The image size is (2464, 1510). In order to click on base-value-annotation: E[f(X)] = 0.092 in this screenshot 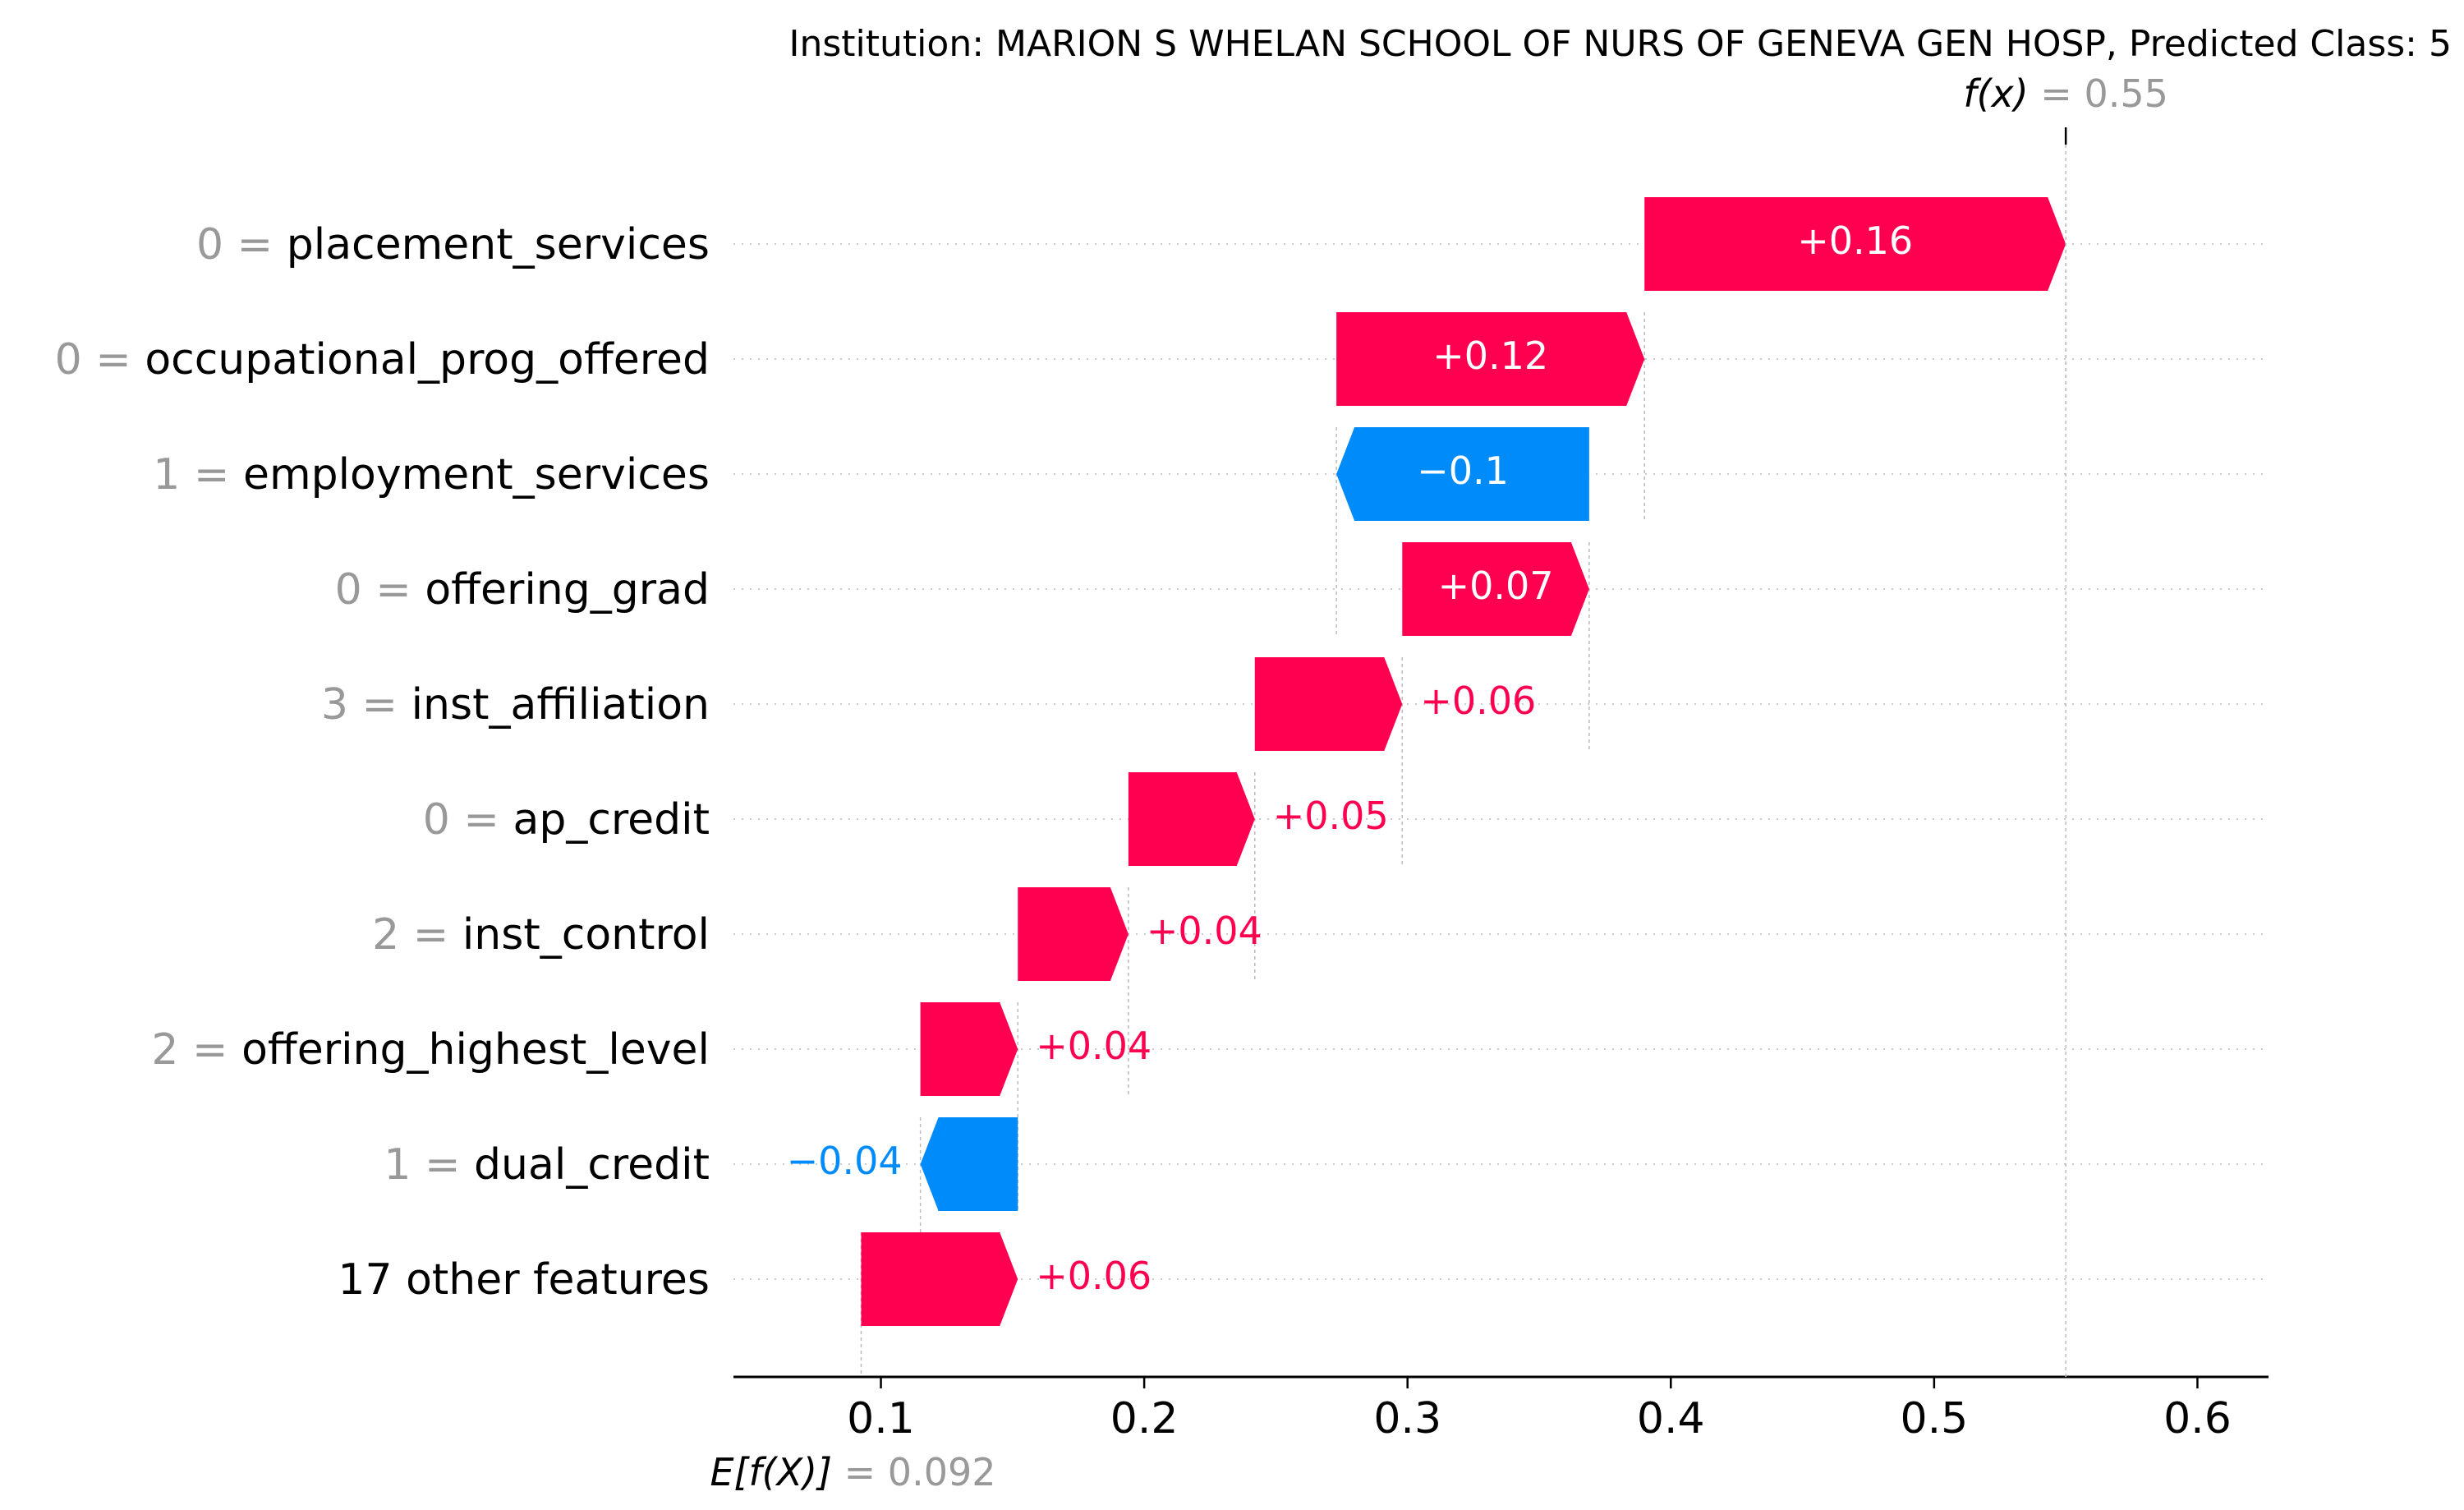, I will do `click(852, 1472)`.